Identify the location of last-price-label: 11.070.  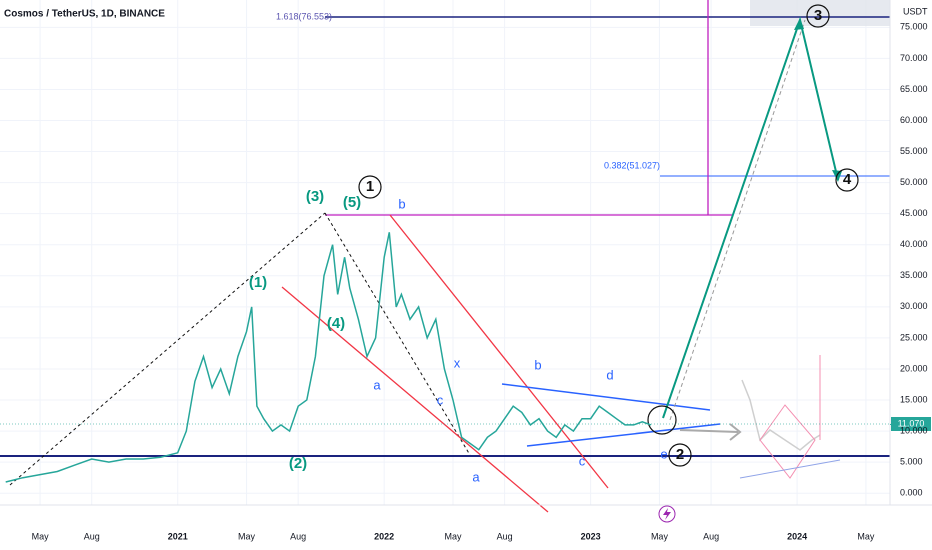
(911, 423).